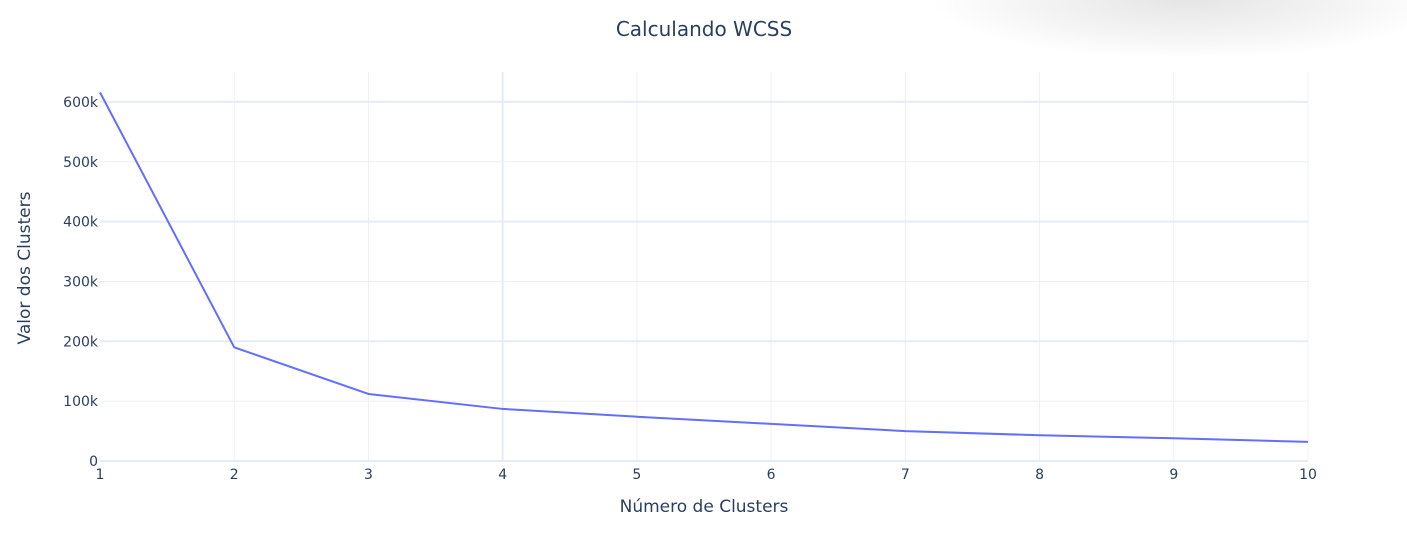 Image resolution: width=1407 pixels, height=560 pixels. What do you see at coordinates (81, 103) in the screenshot?
I see `y-tick-label: 600k` at bounding box center [81, 103].